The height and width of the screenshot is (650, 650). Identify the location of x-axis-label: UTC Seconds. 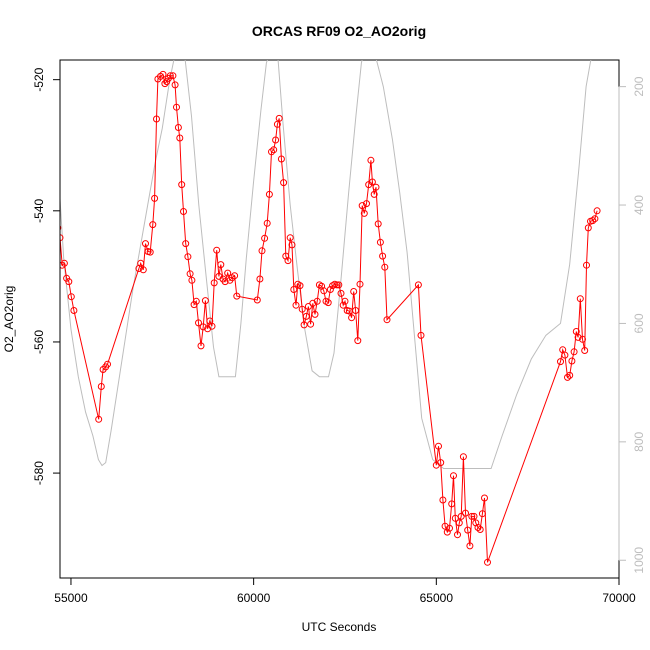
(339, 627).